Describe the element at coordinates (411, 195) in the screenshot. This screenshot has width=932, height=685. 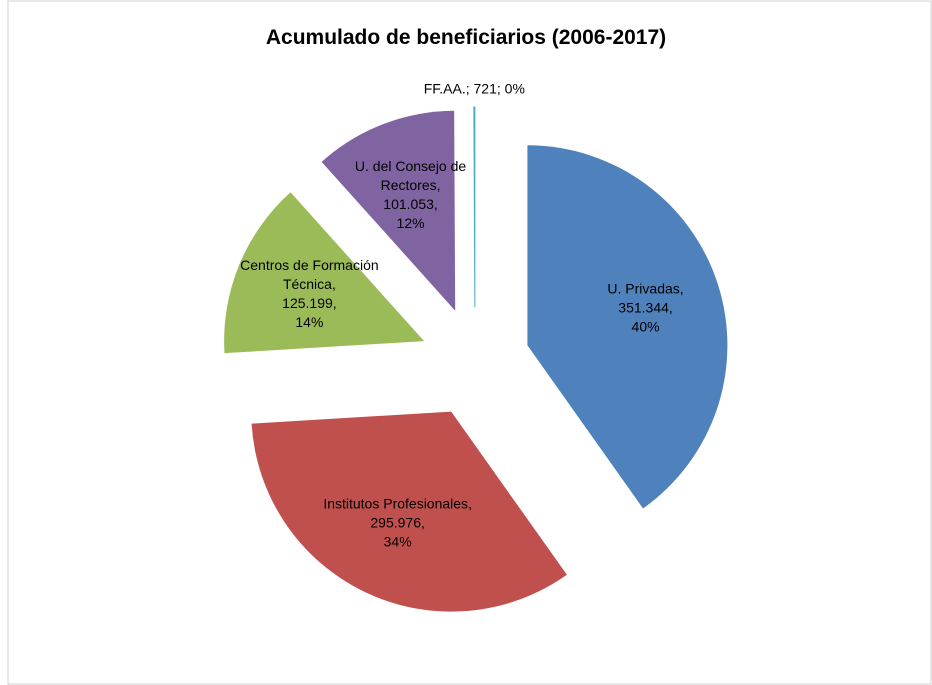
I see `data-label: U. del Consejo de Rectores, 101.053, 12%` at that location.